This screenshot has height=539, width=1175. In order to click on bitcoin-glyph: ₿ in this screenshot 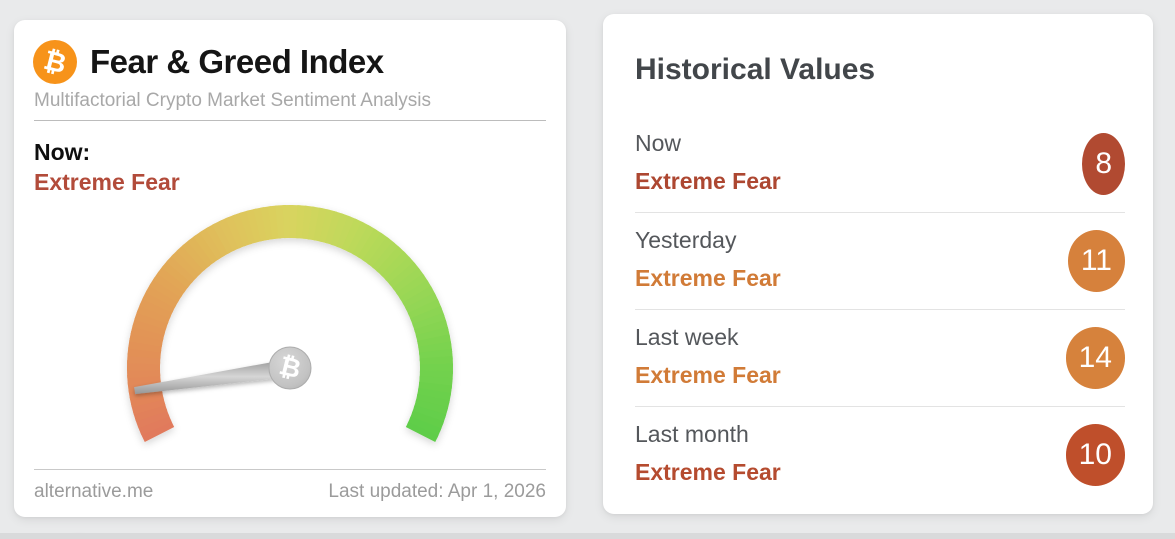, I will do `click(55, 62)`.